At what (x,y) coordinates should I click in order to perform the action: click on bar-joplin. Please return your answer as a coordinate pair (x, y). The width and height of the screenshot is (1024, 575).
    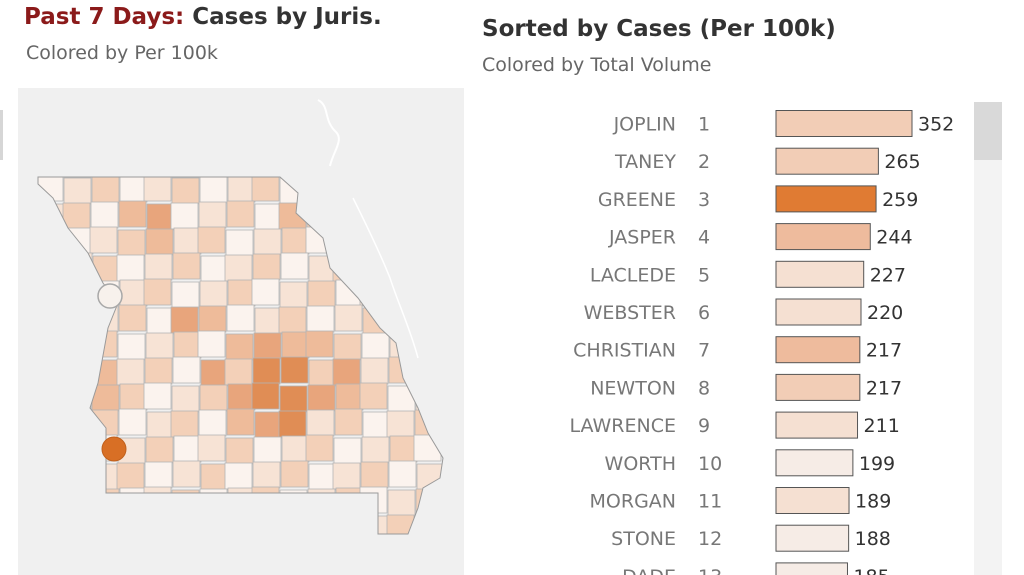
    Looking at the image, I should click on (844, 123).